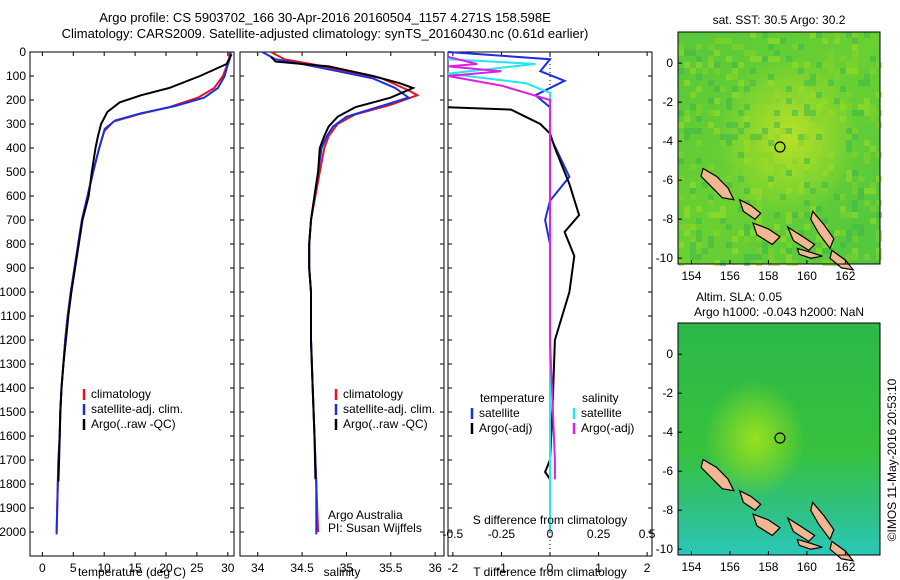 Image resolution: width=900 pixels, height=580 pixels. I want to click on y-tick-label: 1000, so click(13, 292).